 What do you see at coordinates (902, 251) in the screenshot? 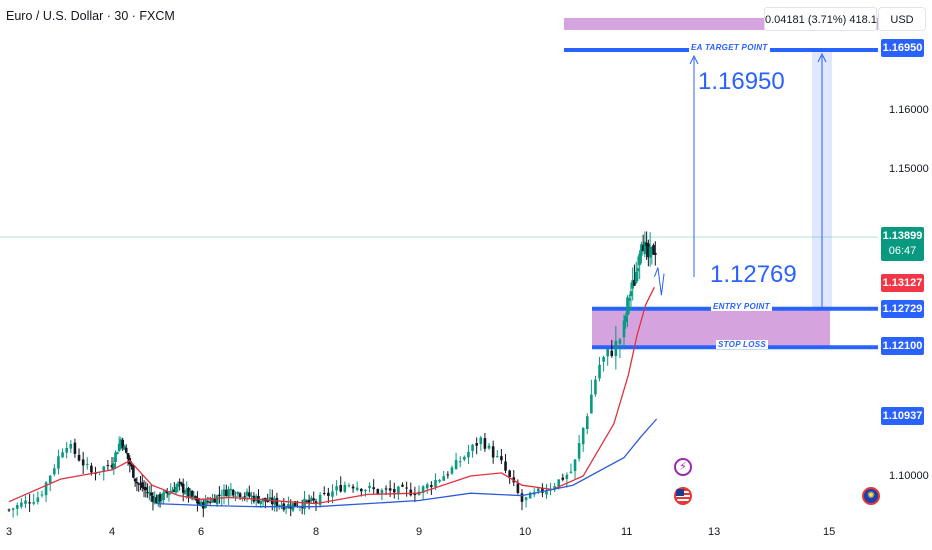
I see `bar-countdown: 06:47` at bounding box center [902, 251].